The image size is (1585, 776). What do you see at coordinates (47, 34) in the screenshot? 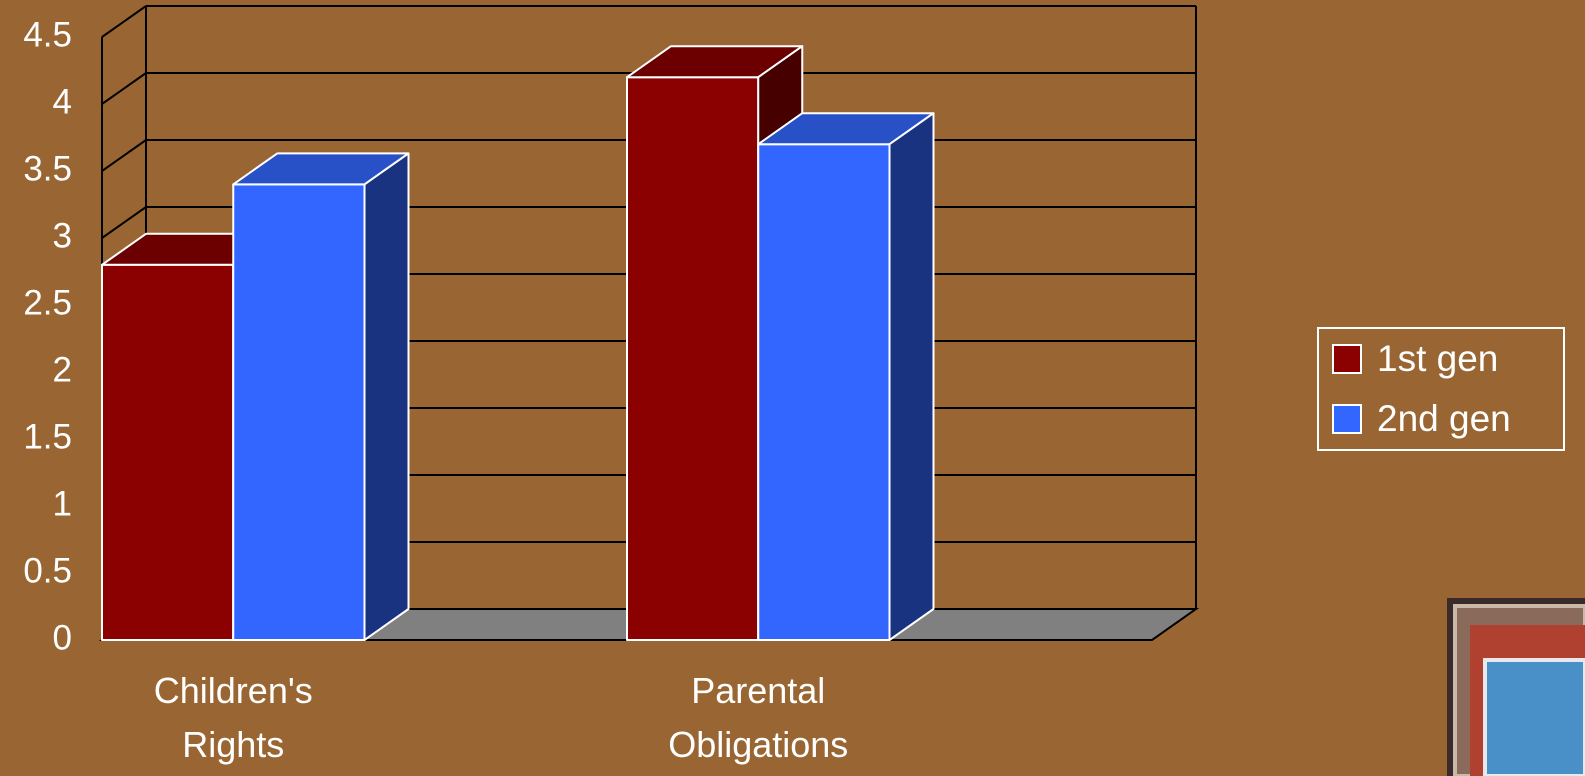
I see `y-tick-label: 4.5` at bounding box center [47, 34].